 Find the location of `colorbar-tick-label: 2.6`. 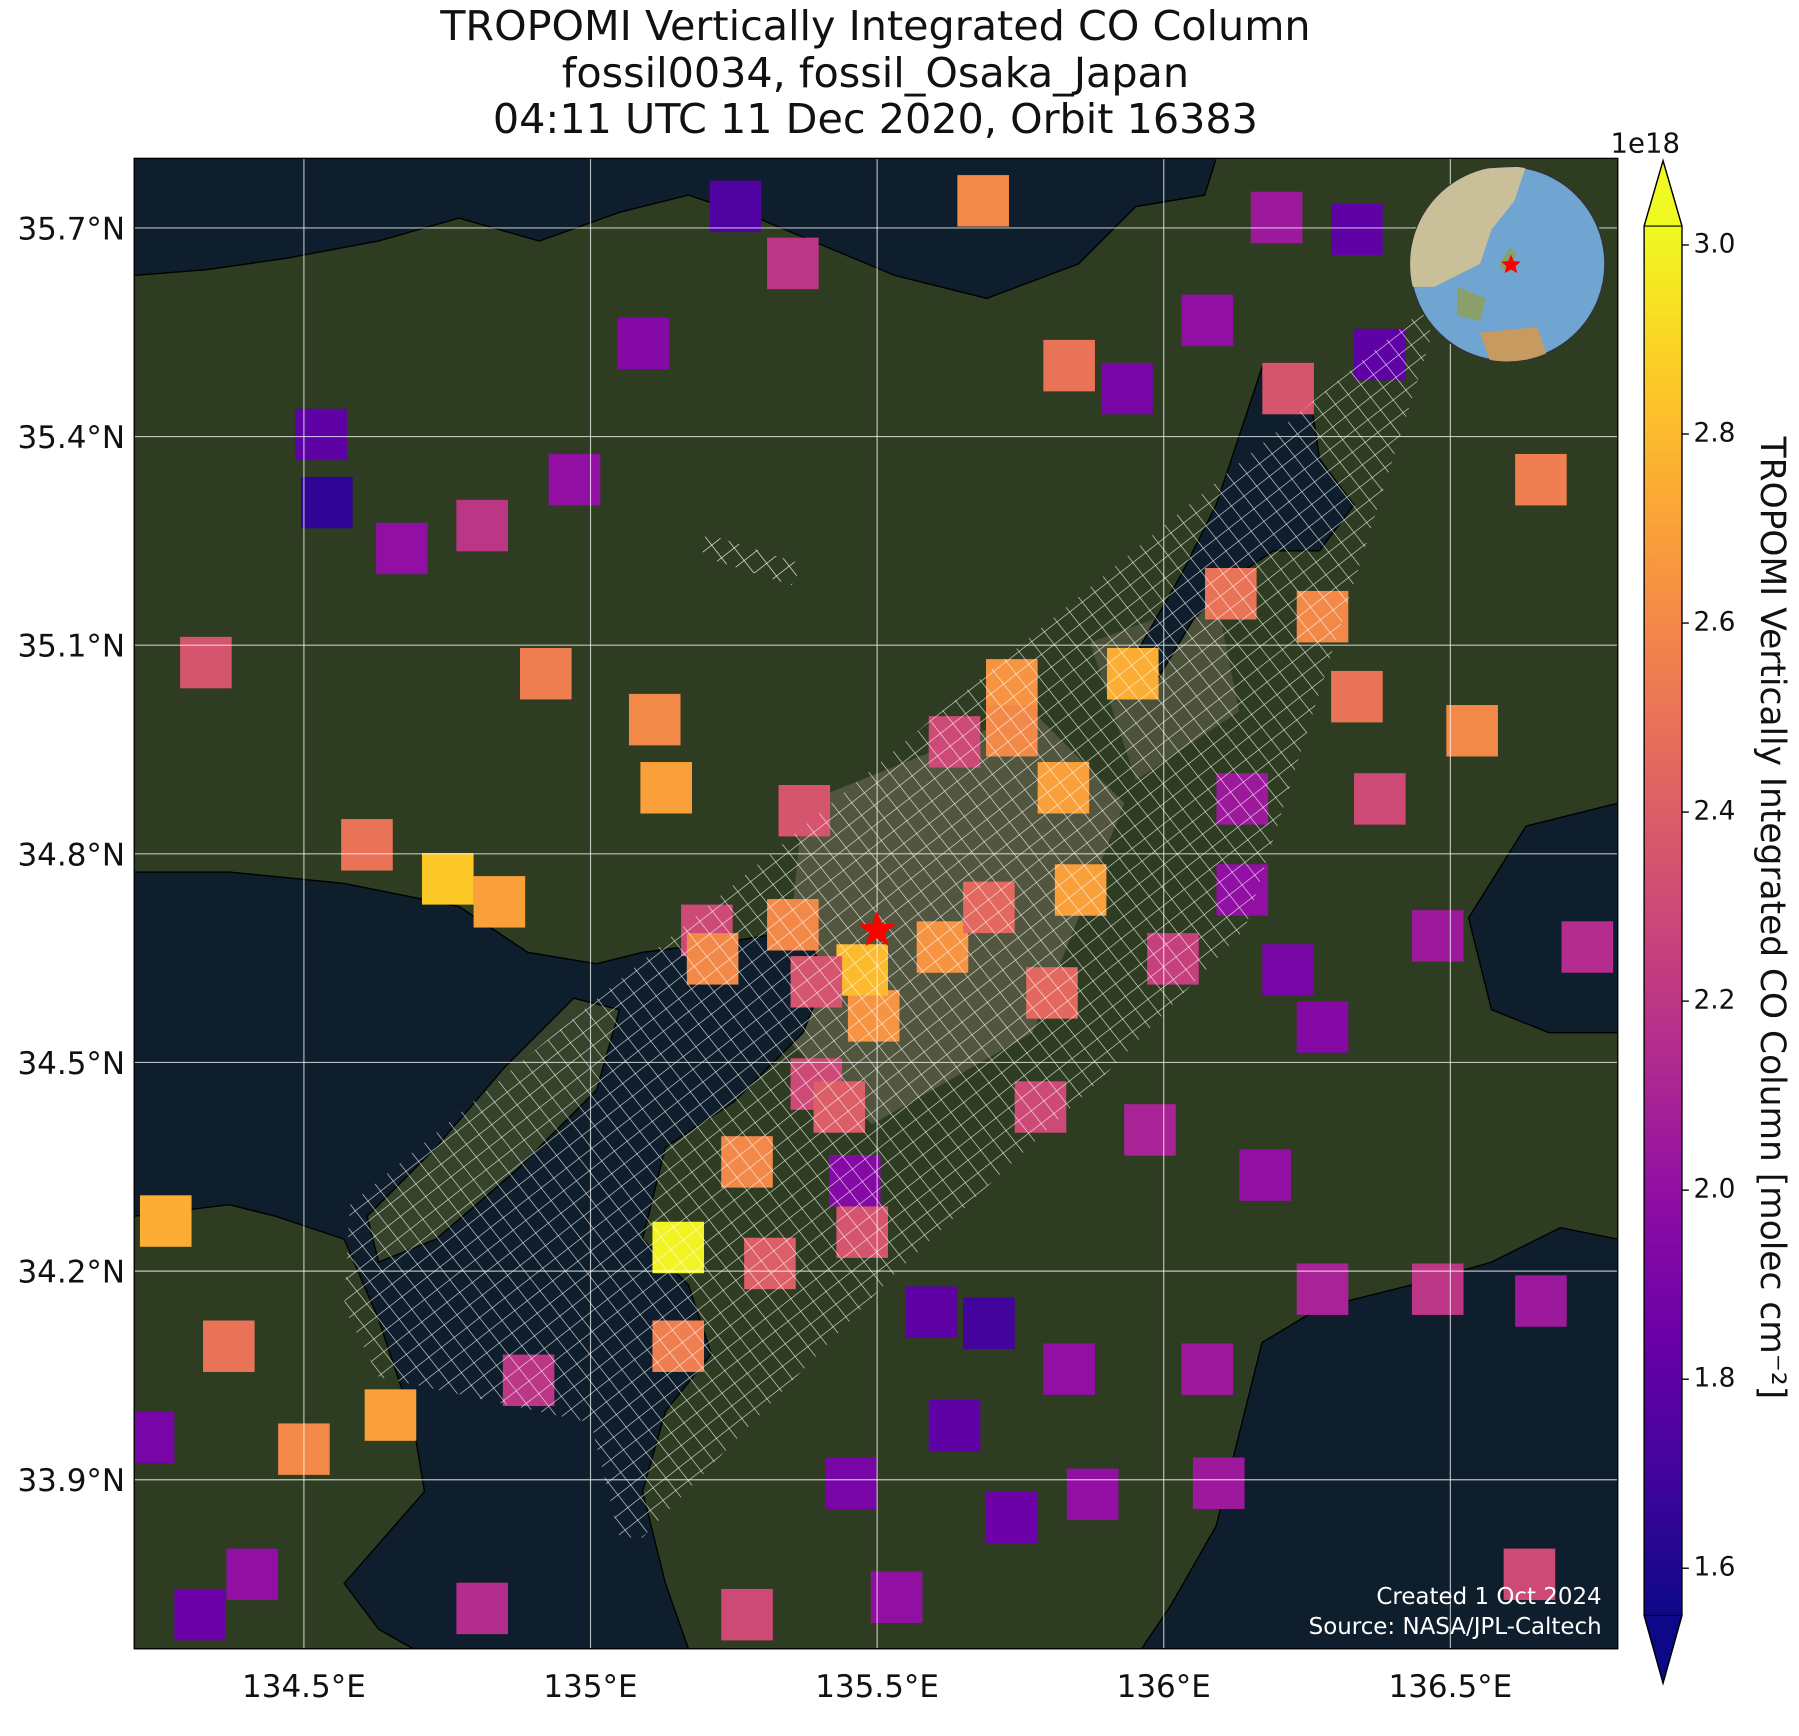

colorbar-tick-label: 2.6 is located at coordinates (1714, 623).